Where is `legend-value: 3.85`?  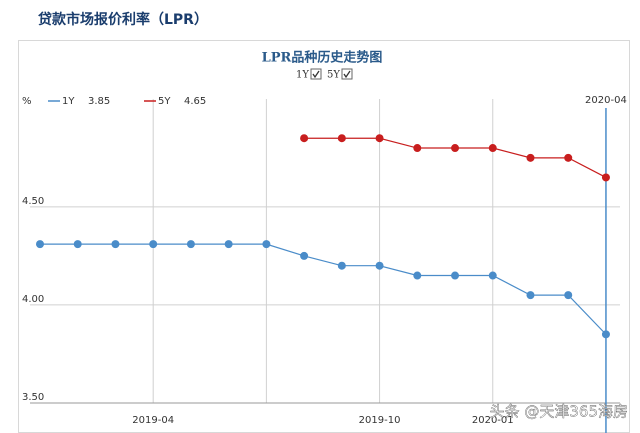 legend-value: 3.85 is located at coordinates (99, 101).